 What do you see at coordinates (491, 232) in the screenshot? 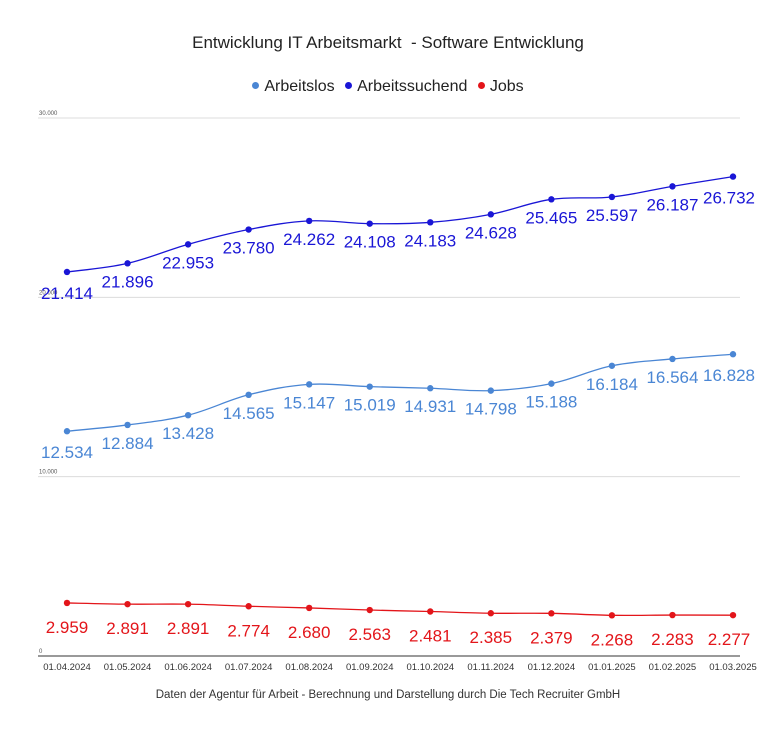
I see `data-label-arbeitssuchend: 24.628` at bounding box center [491, 232].